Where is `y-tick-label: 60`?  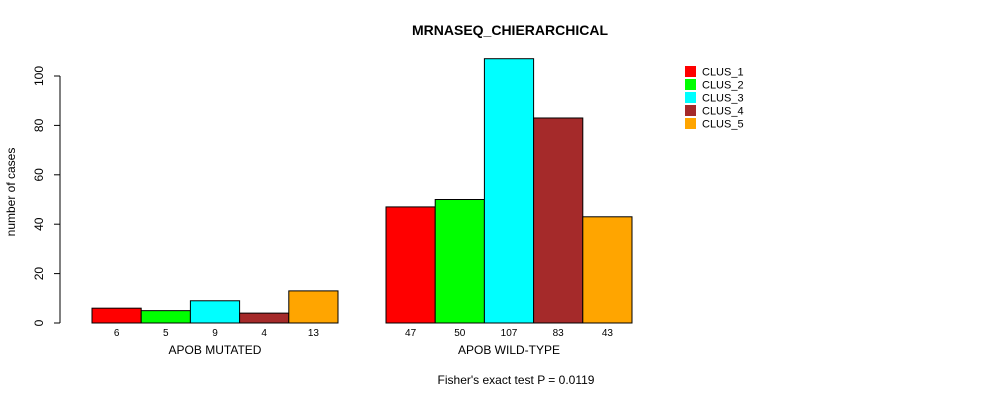
y-tick-label: 60 is located at coordinates (39, 175).